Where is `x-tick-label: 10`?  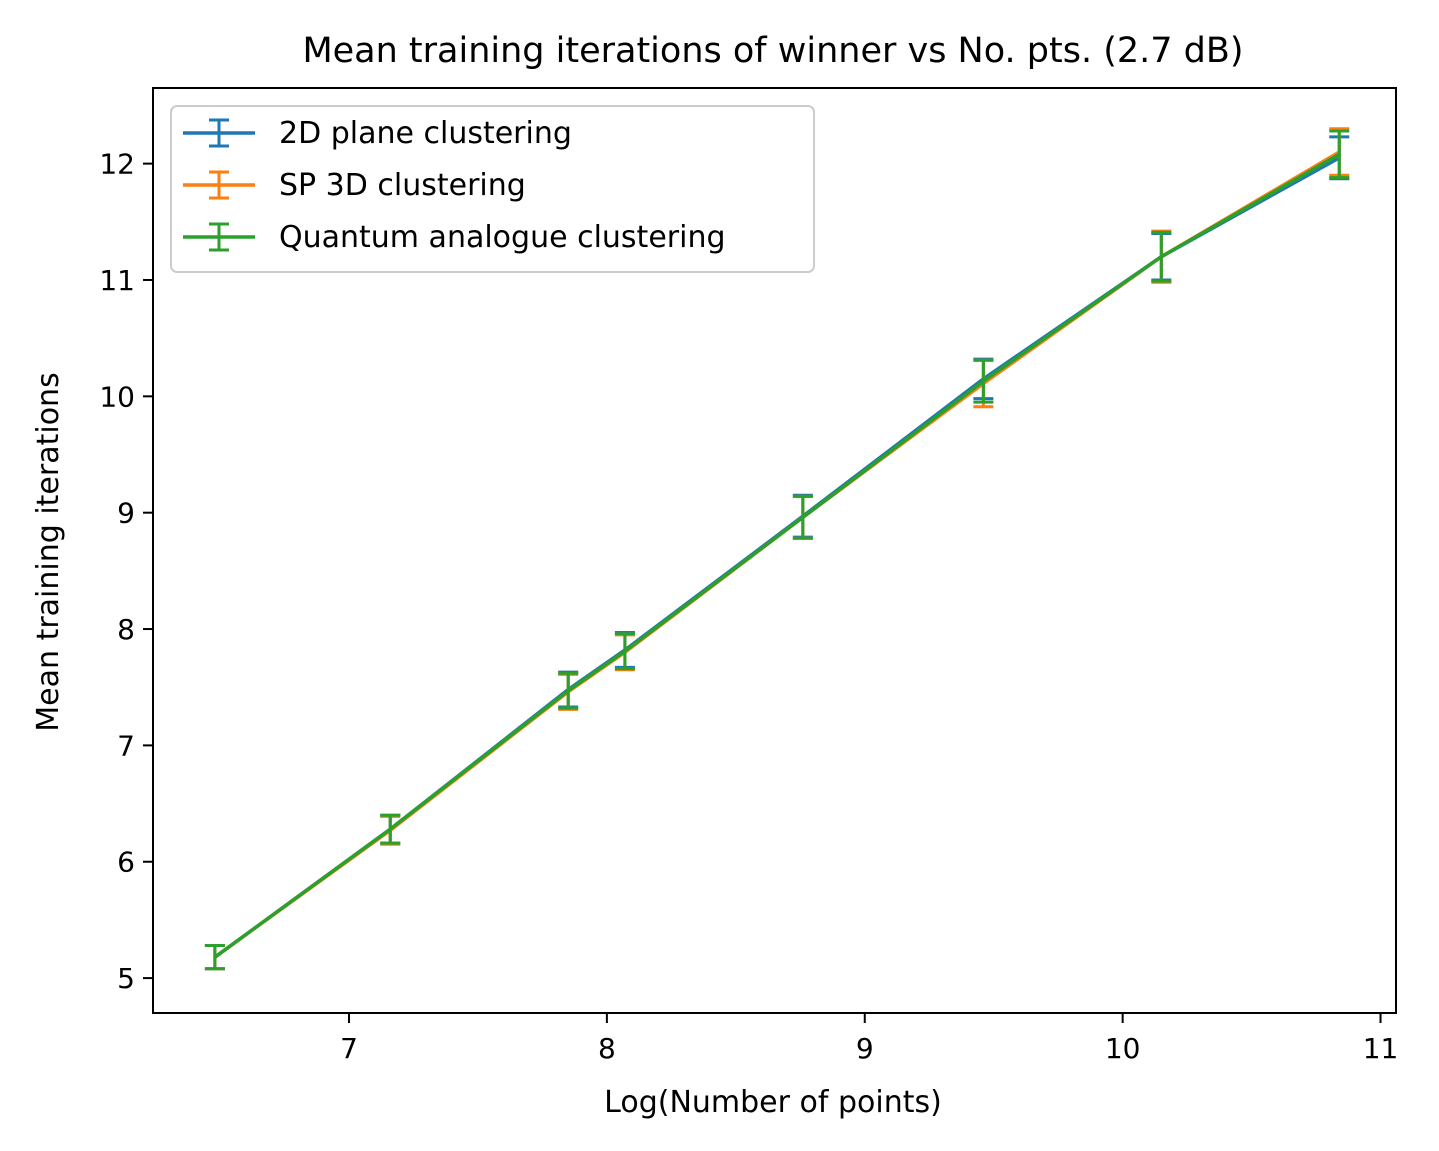
x-tick-label: 10 is located at coordinates (1123, 1048).